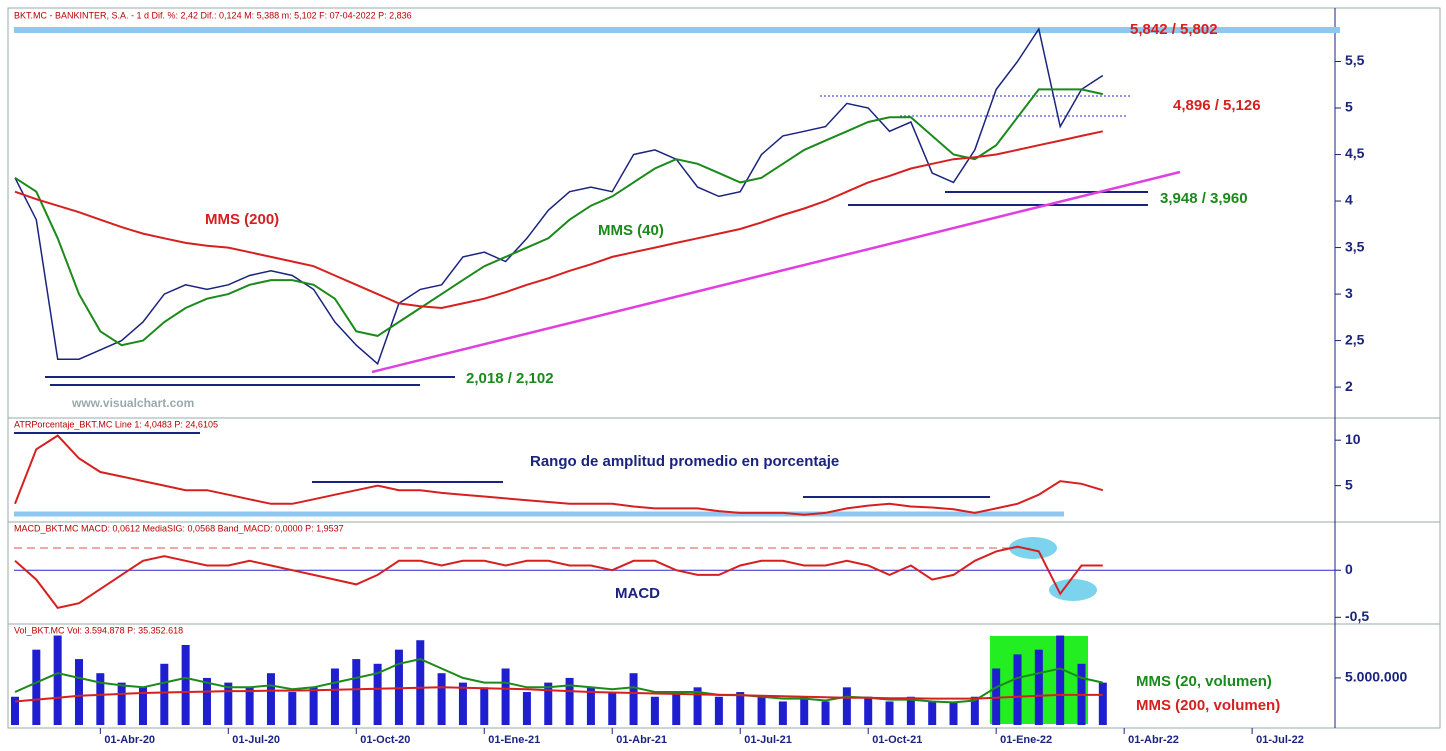  Describe the element at coordinates (1353, 439) in the screenshot. I see `y-tick-label: 10` at that location.